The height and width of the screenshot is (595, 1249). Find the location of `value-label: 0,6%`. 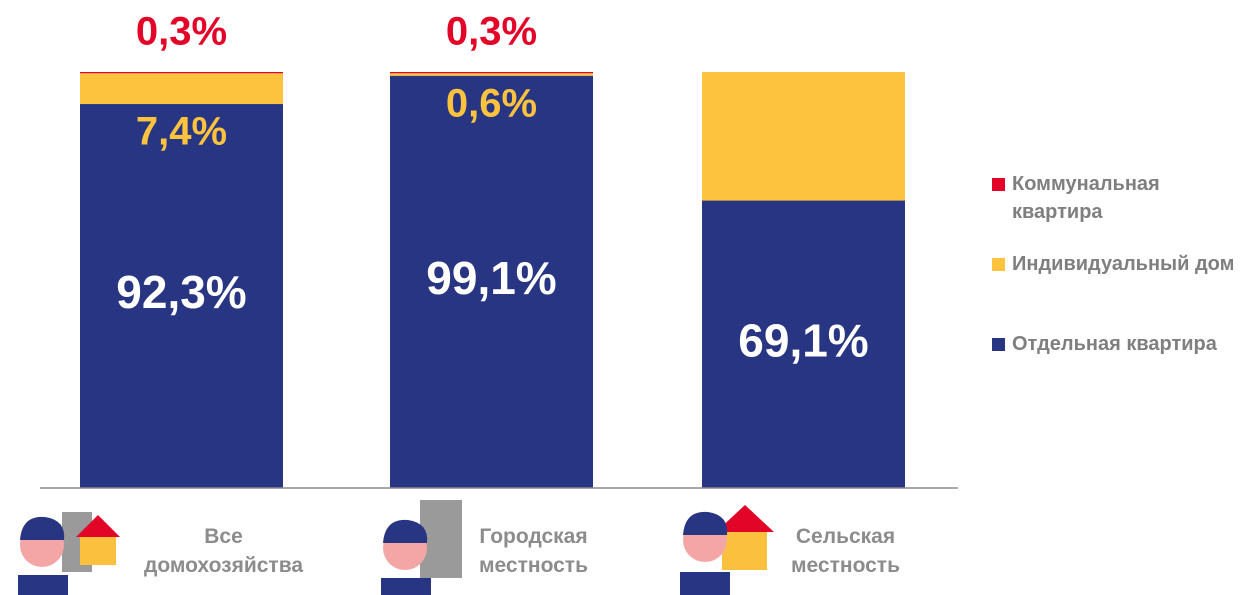

value-label: 0,6% is located at coordinates (491, 103).